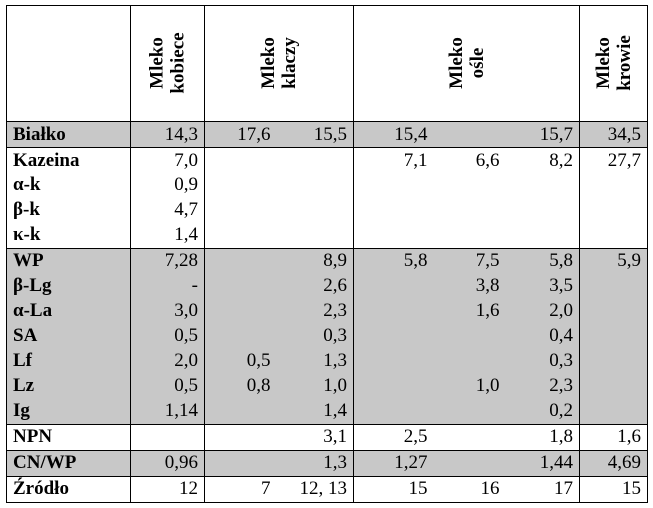 This screenshot has width=653, height=508. Describe the element at coordinates (68, 134) in the screenshot. I see `row-label: Białko` at that location.